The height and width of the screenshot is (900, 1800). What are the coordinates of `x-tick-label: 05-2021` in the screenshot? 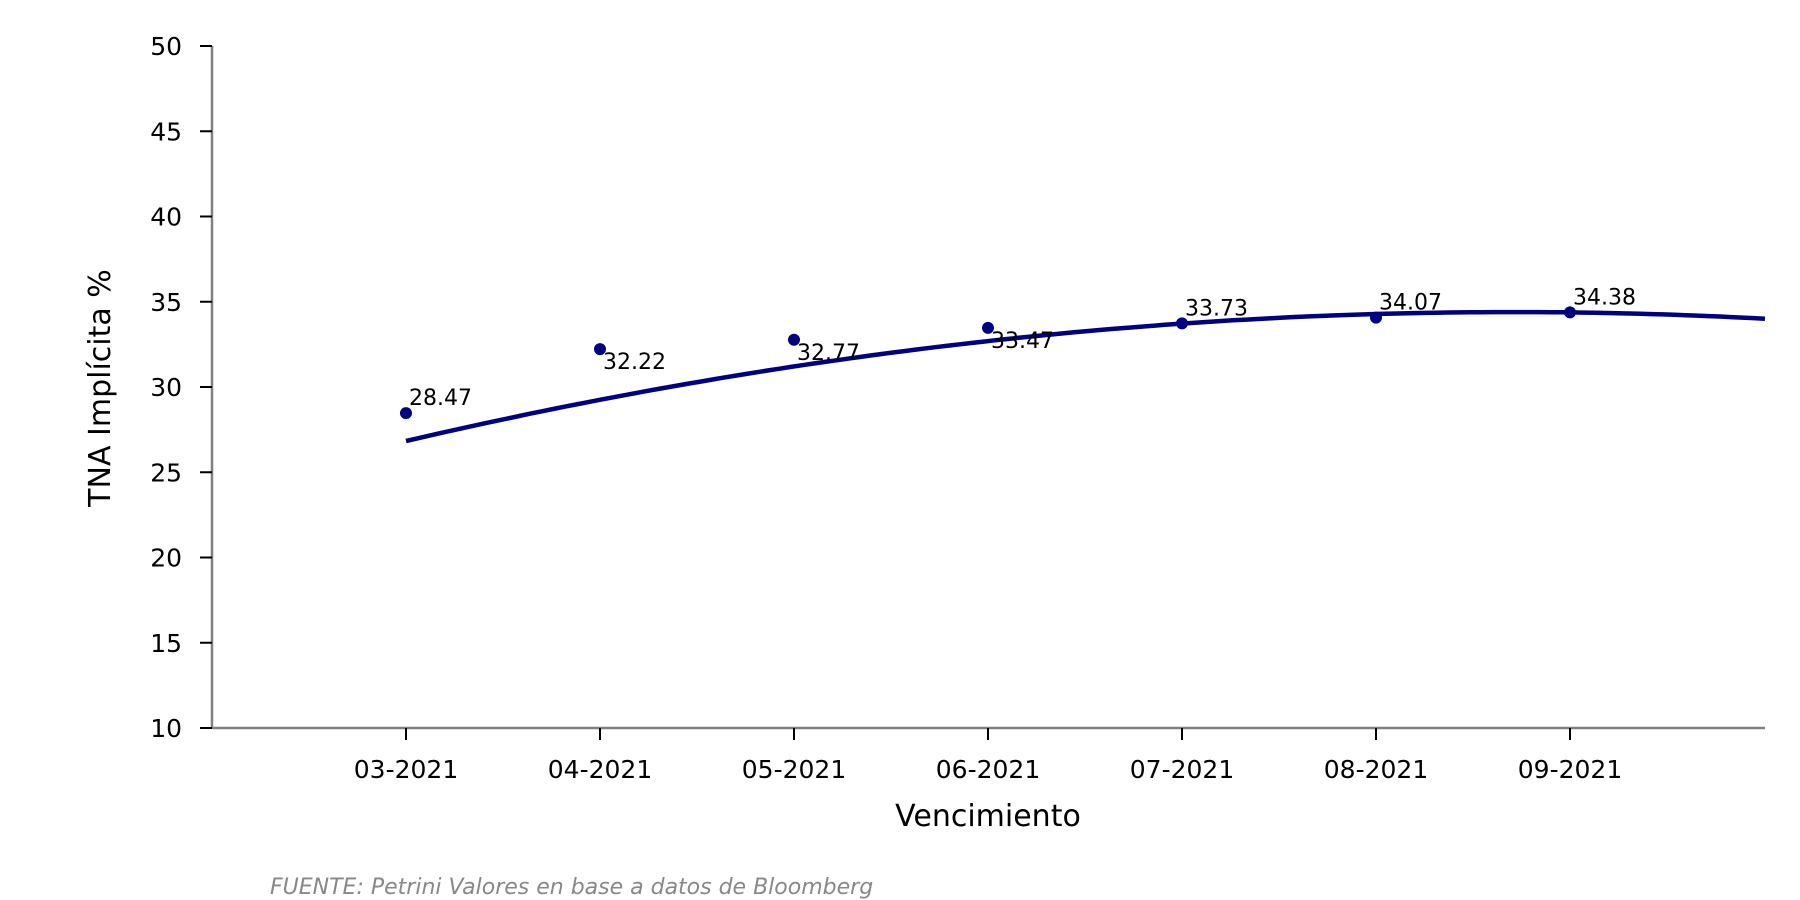 It's located at (794, 769).